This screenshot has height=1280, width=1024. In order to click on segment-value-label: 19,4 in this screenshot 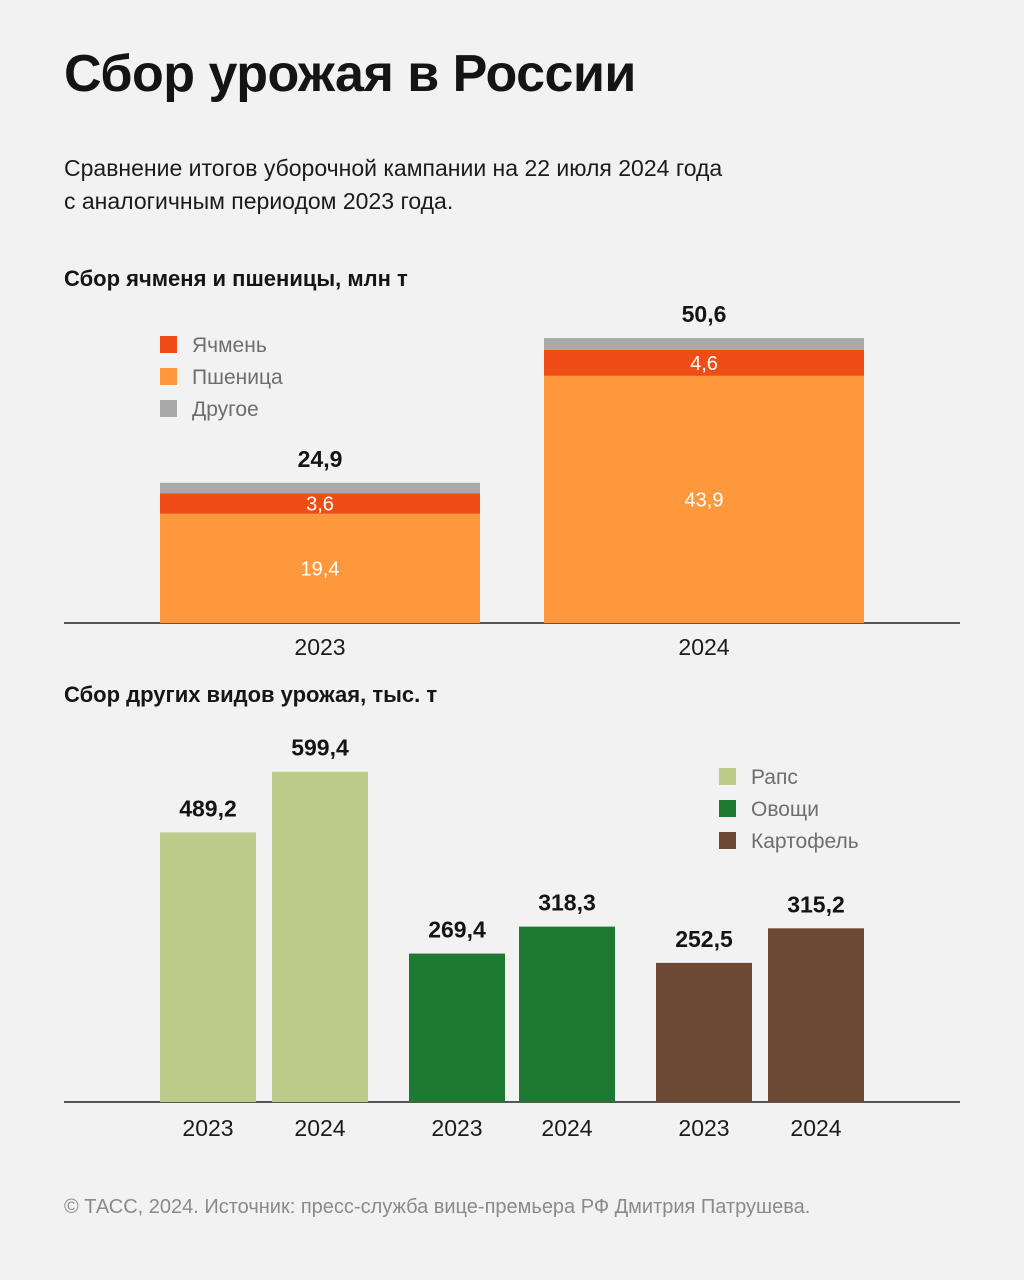, I will do `click(320, 569)`.